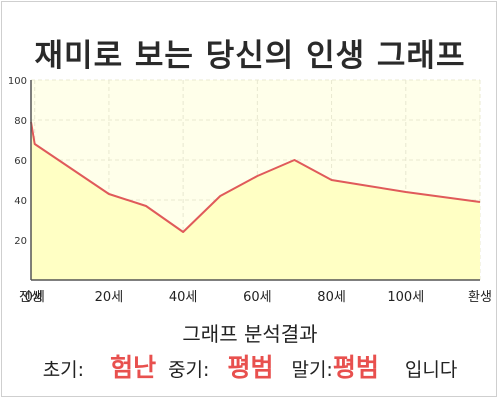  I want to click on x-tick-label: 40세, so click(183, 297).